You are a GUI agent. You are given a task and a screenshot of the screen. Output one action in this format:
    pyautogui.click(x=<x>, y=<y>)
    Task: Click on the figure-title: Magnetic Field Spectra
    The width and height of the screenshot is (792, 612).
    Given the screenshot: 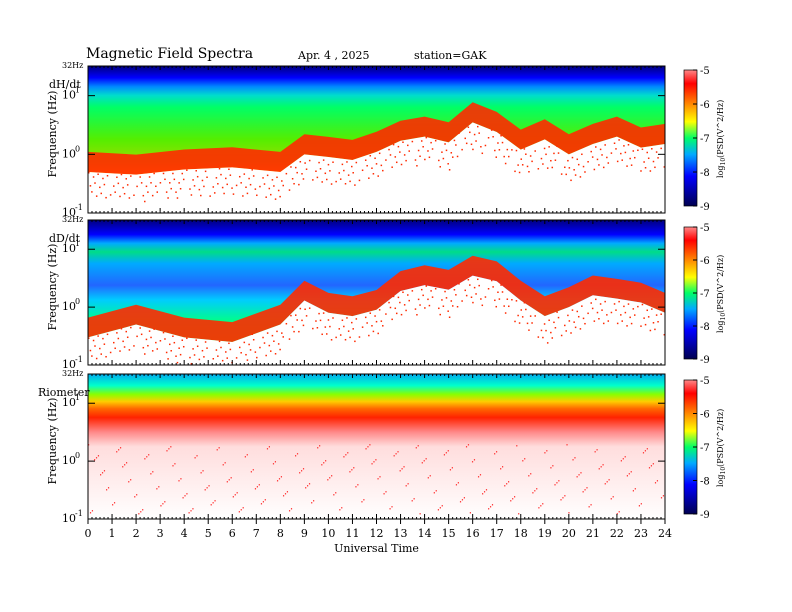 What is the action you would take?
    pyautogui.click(x=170, y=54)
    